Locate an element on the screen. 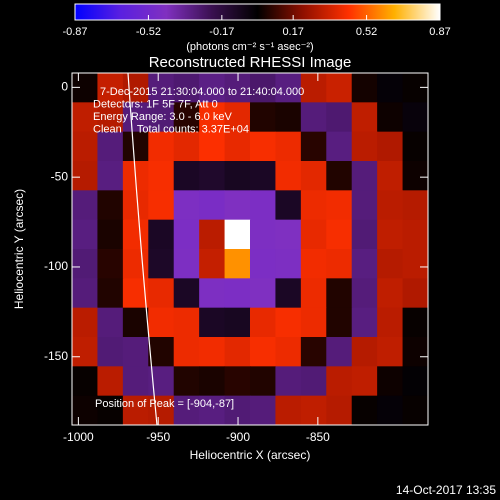 The height and width of the screenshot is (500, 500). colorbar-tick-label: 0.87 is located at coordinates (439, 32).